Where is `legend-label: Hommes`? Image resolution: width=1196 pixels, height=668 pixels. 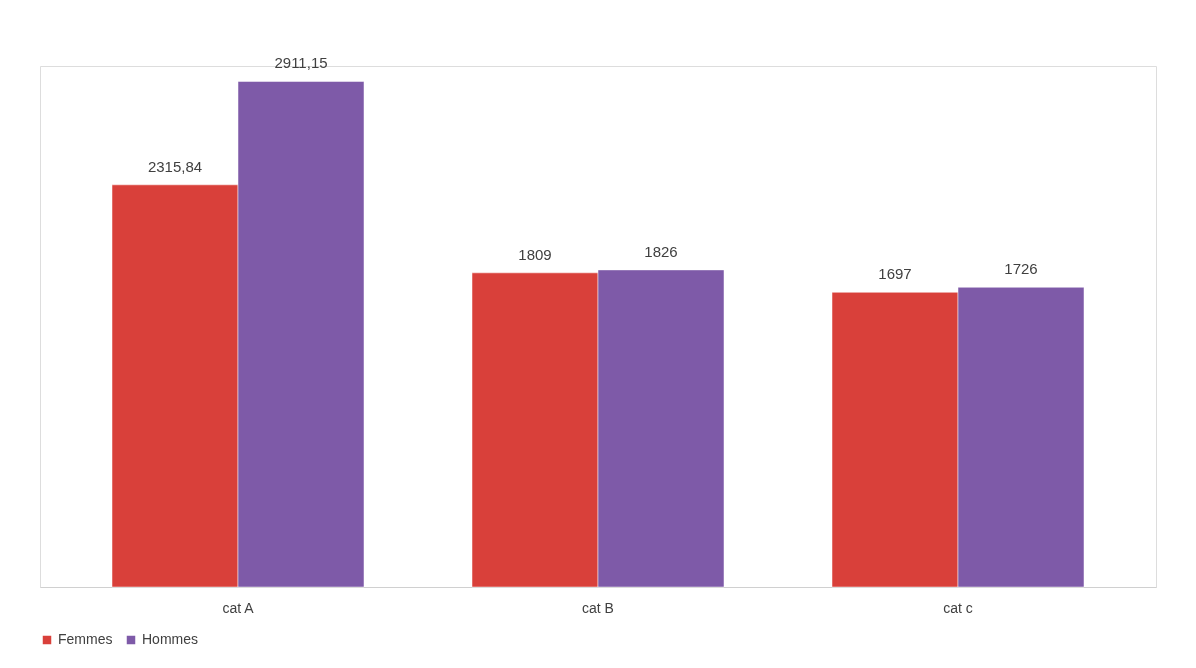
legend-label: Hommes is located at coordinates (170, 639).